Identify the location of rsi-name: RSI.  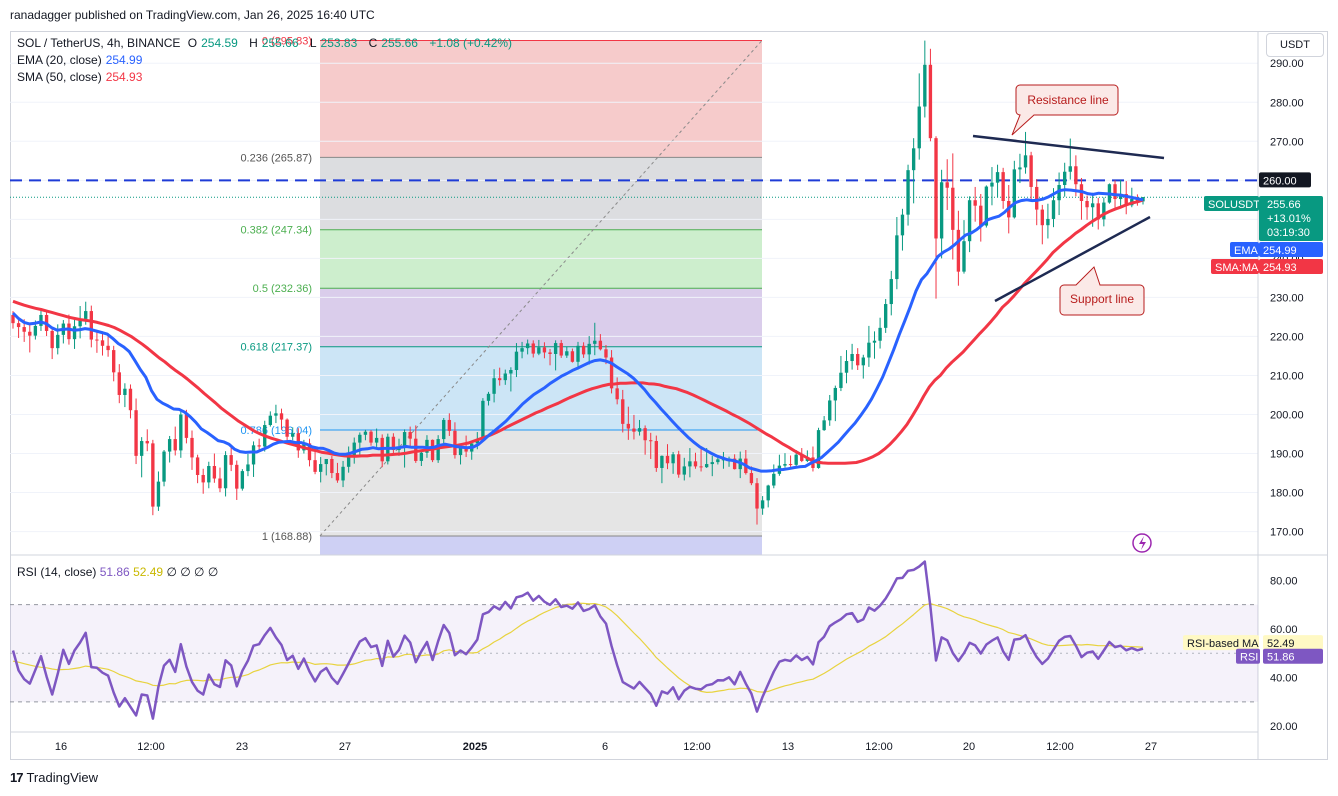
(1249, 658).